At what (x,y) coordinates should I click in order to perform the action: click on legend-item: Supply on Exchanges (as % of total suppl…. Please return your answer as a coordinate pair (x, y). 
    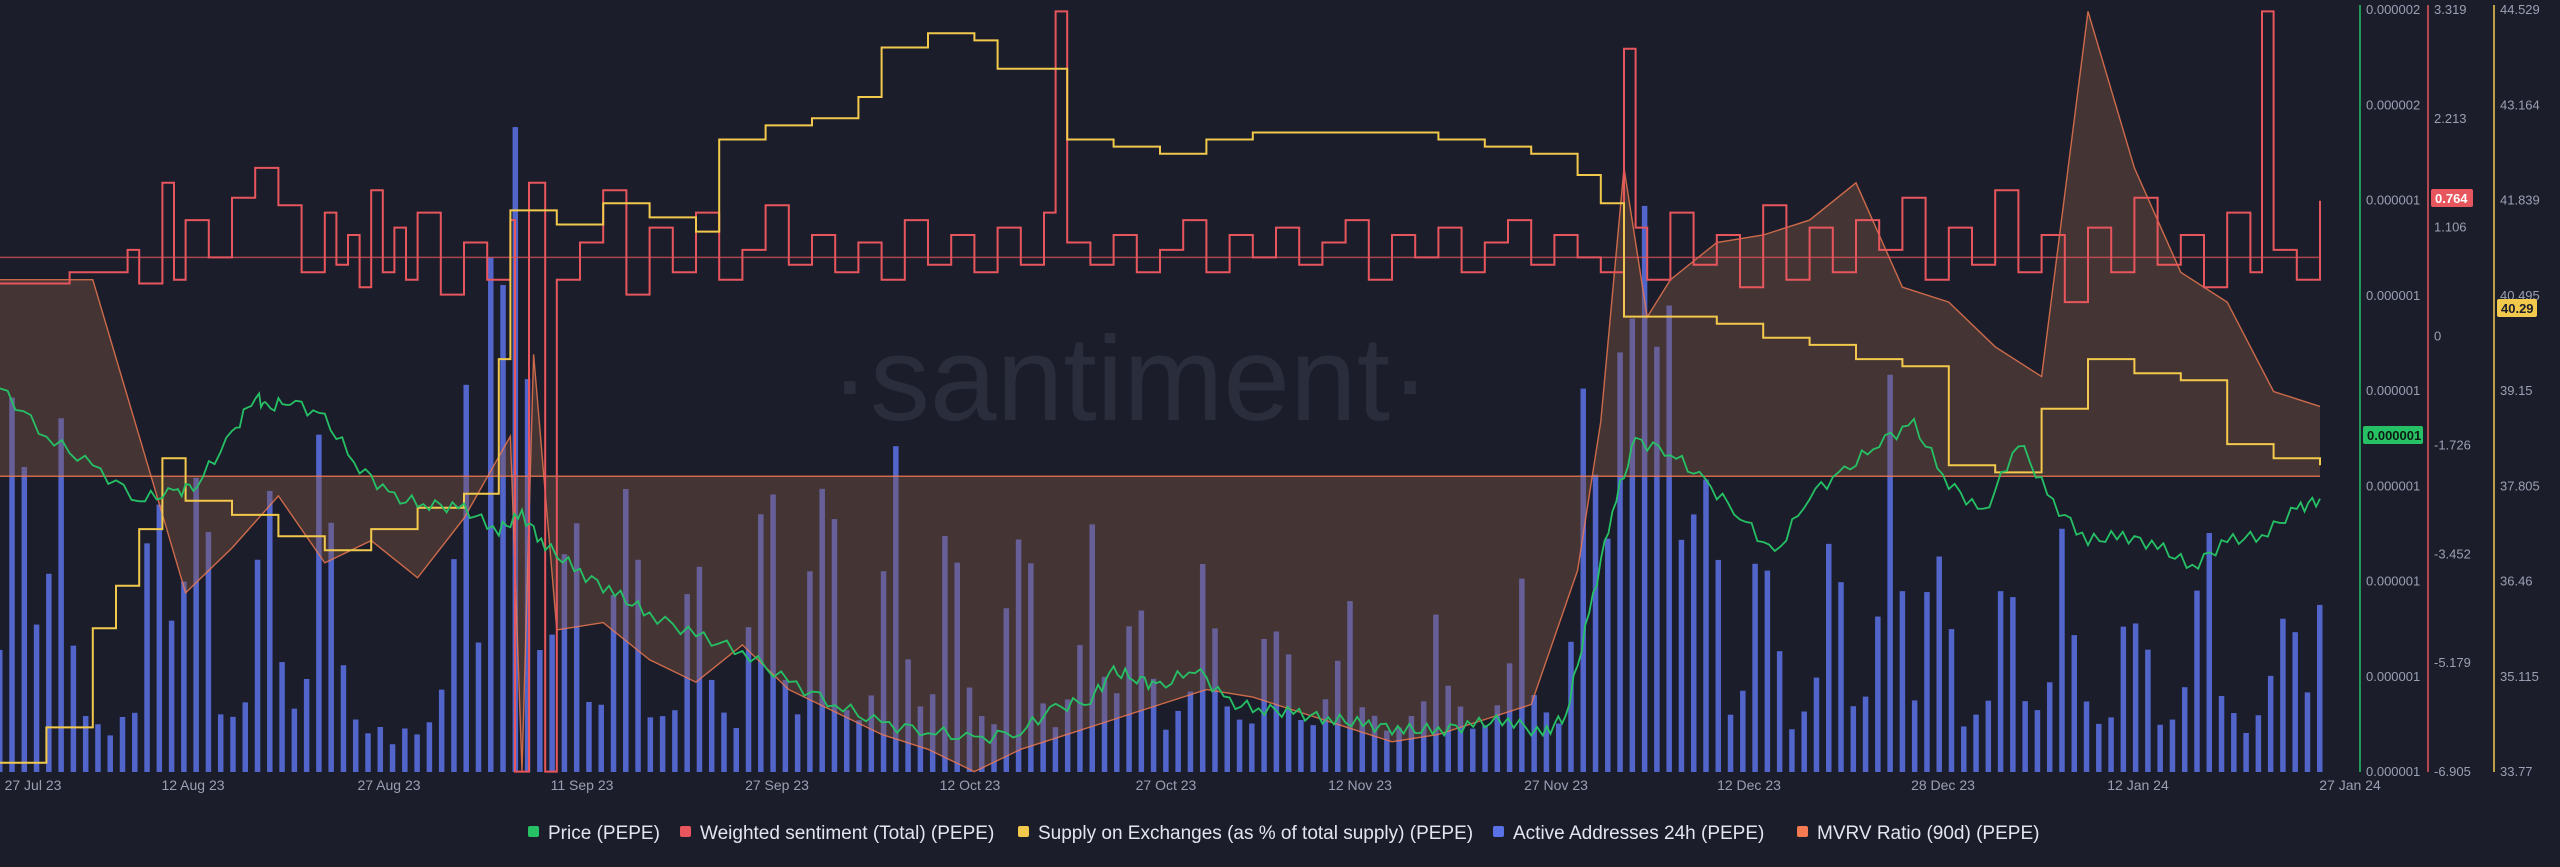
    Looking at the image, I should click on (1245, 833).